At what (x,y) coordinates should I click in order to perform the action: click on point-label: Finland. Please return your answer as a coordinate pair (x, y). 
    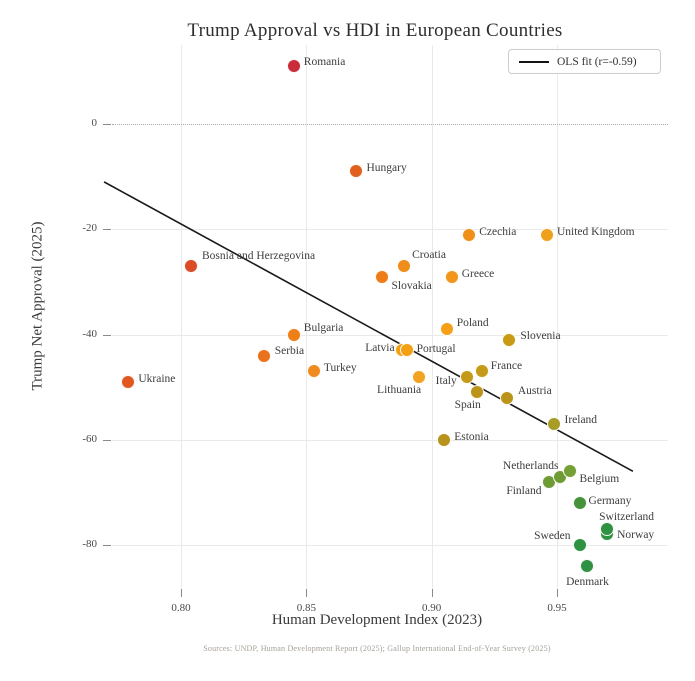
    Looking at the image, I should click on (524, 490).